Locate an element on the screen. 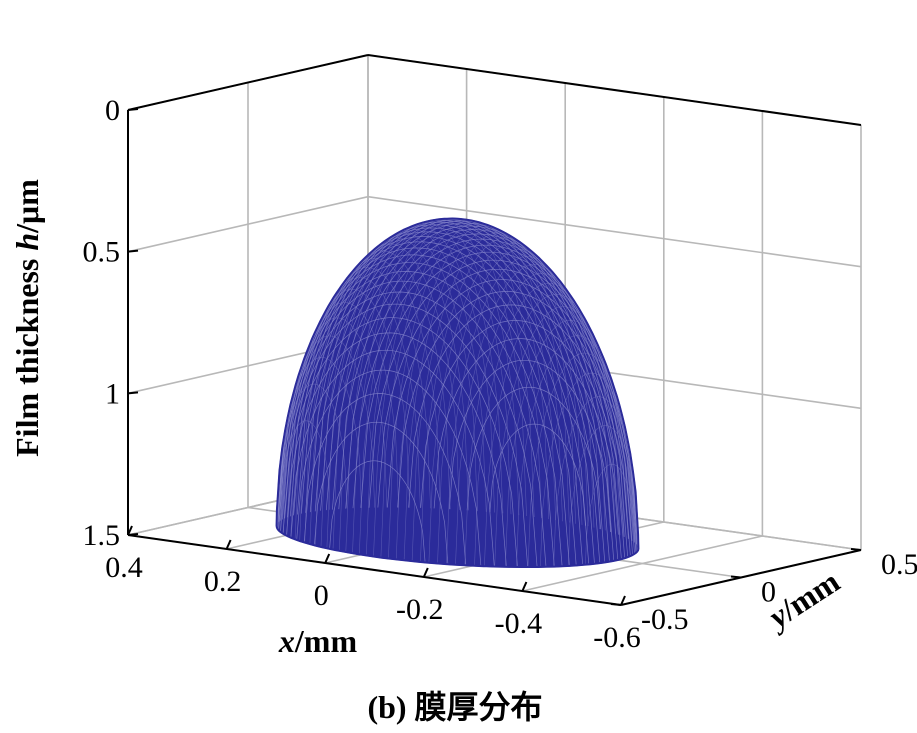  x-tick-label: -0.2 is located at coordinates (420, 609).